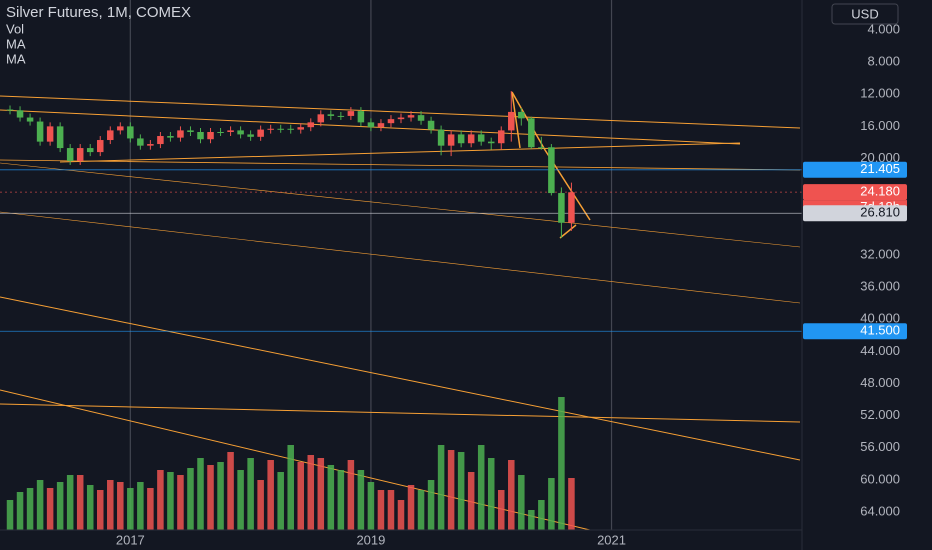  Describe the element at coordinates (880, 510) in the screenshot. I see `y-tick-label: 64.000` at that location.